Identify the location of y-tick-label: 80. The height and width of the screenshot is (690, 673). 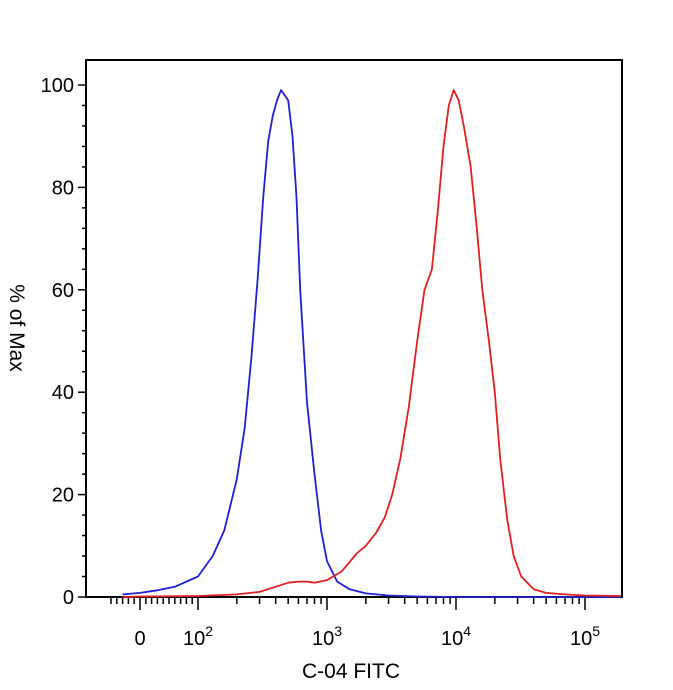
(63, 188).